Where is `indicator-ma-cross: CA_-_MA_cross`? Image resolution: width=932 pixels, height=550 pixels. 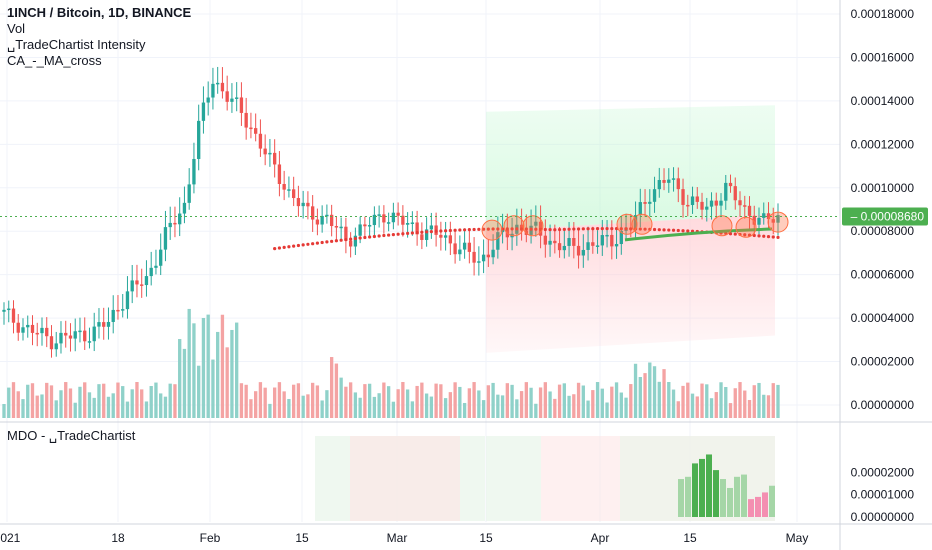 indicator-ma-cross: CA_-_MA_cross is located at coordinates (54, 60).